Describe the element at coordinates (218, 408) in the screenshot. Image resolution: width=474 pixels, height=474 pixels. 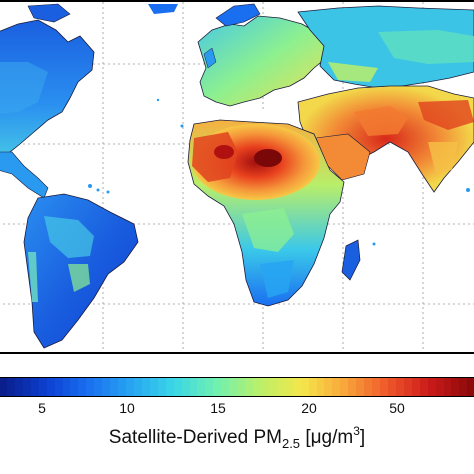
I see `colorbar-tick-15: 15` at that location.